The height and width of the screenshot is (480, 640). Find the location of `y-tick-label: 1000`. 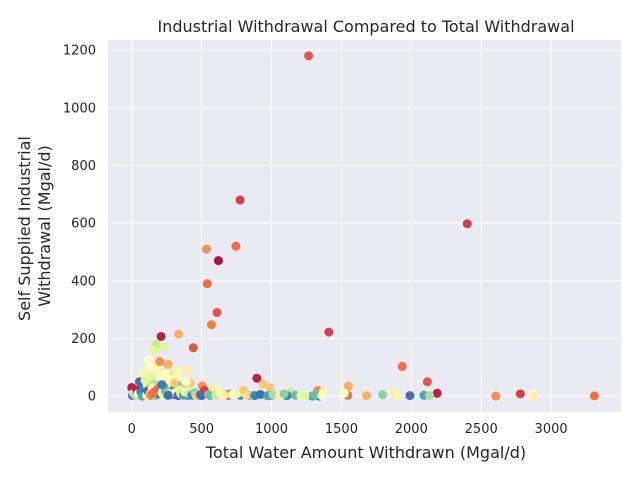

y-tick-label: 1000 is located at coordinates (79, 108).